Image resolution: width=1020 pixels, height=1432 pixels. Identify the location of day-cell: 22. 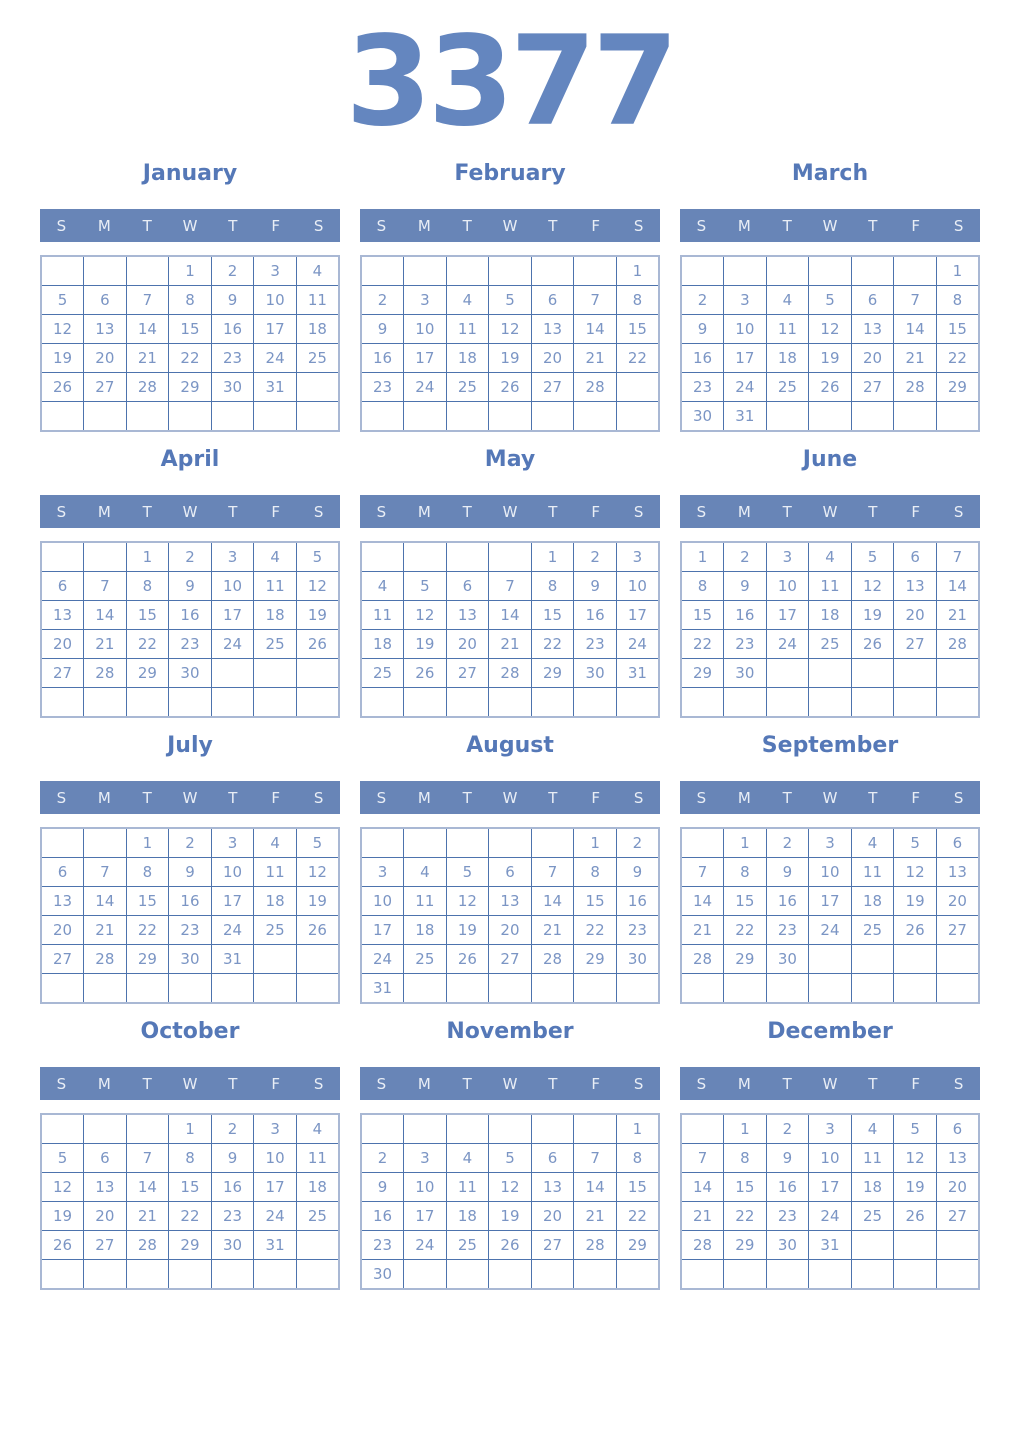
(595, 930).